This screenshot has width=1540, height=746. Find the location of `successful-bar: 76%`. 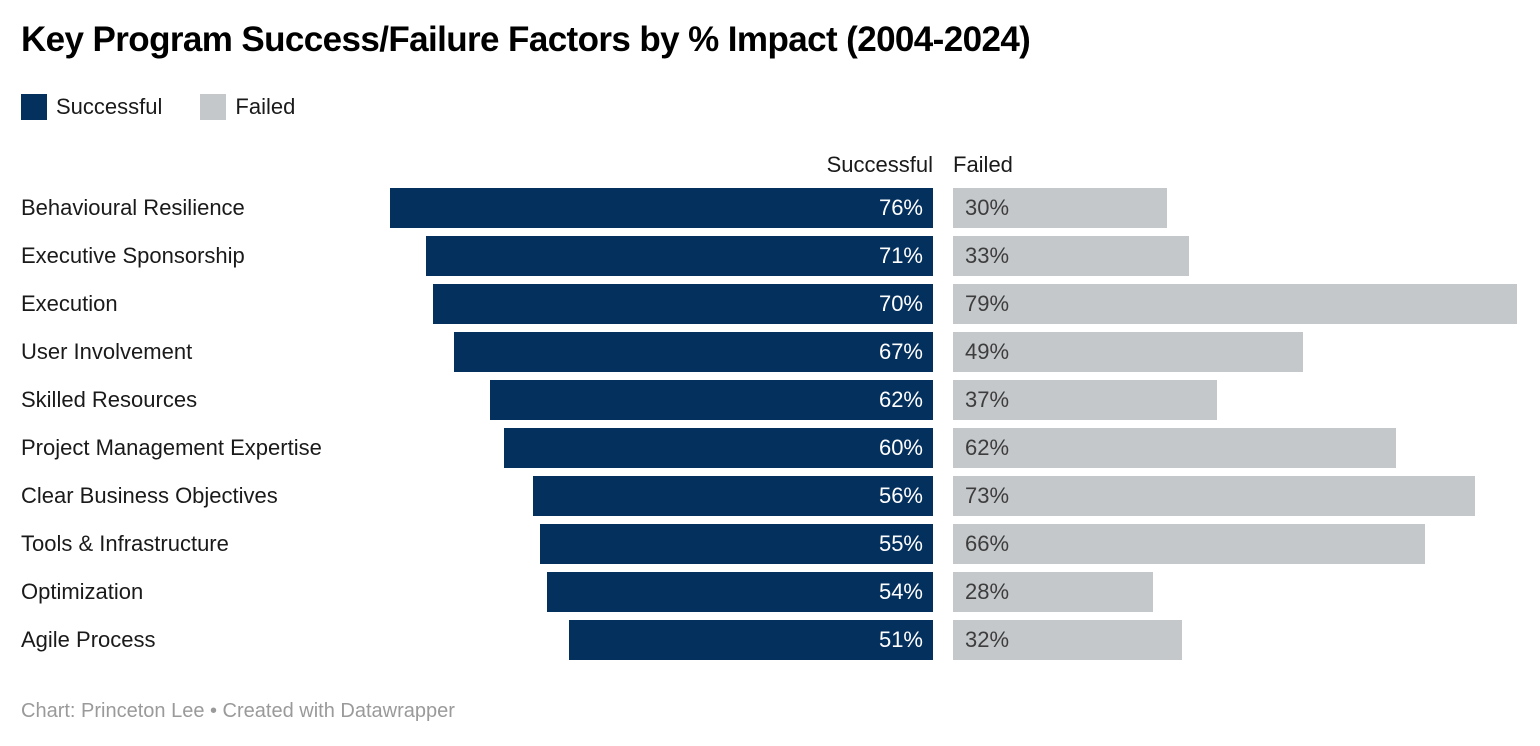

successful-bar: 76% is located at coordinates (661, 208).